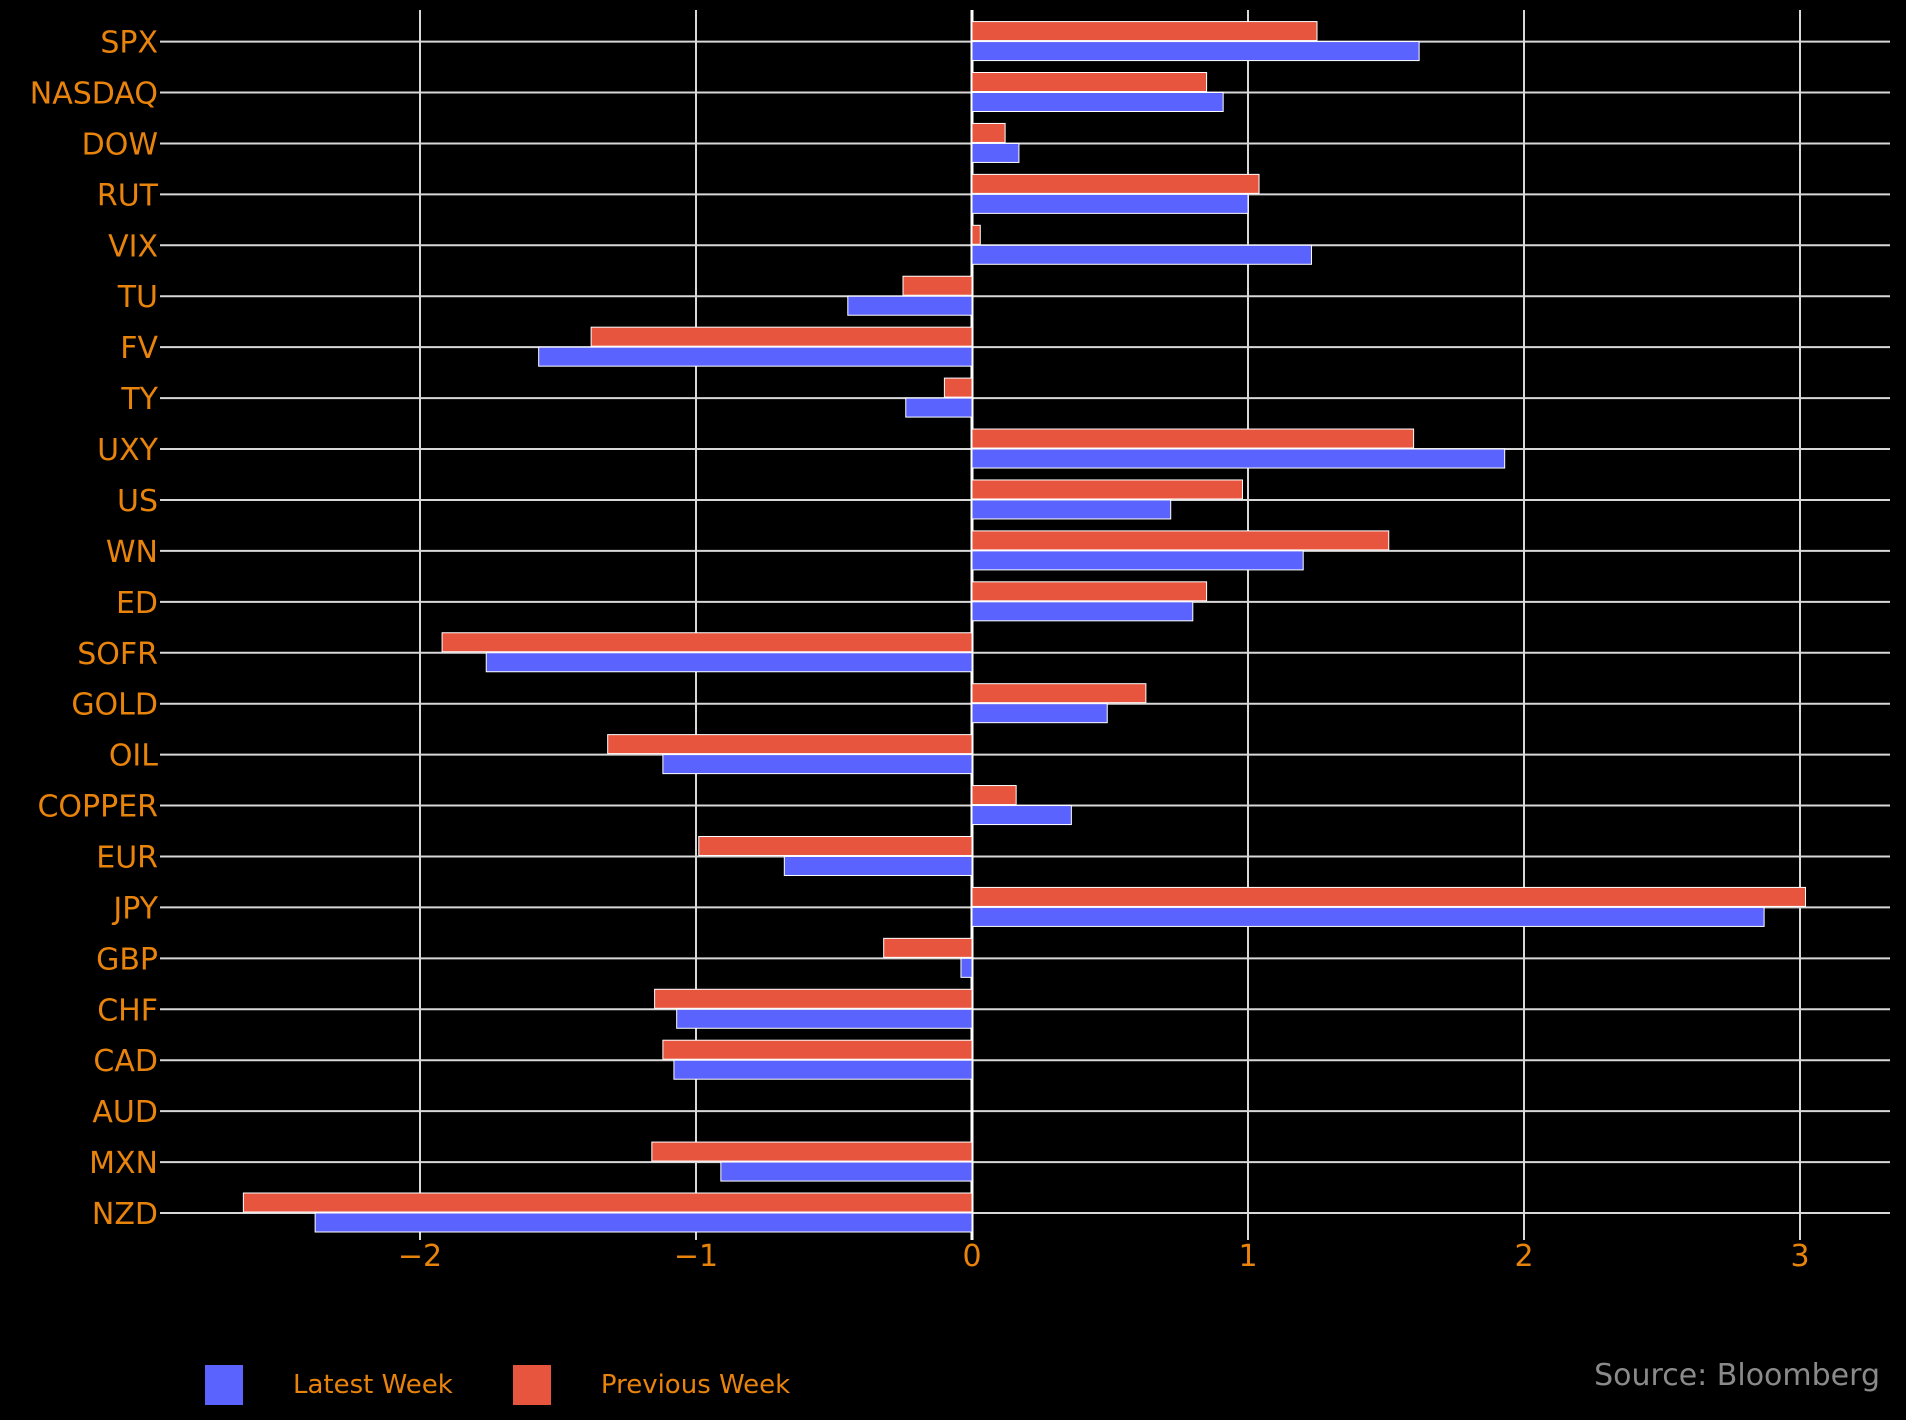  I want to click on category-label: COPPER, so click(97, 807).